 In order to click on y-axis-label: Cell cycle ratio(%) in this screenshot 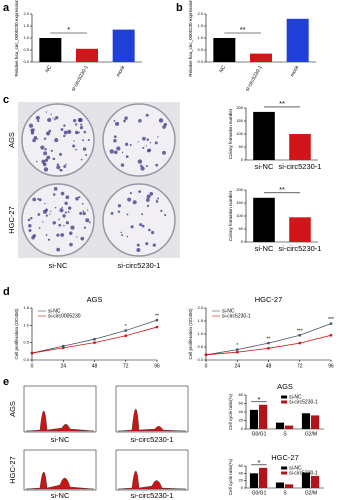, I will do `click(230, 476)`.